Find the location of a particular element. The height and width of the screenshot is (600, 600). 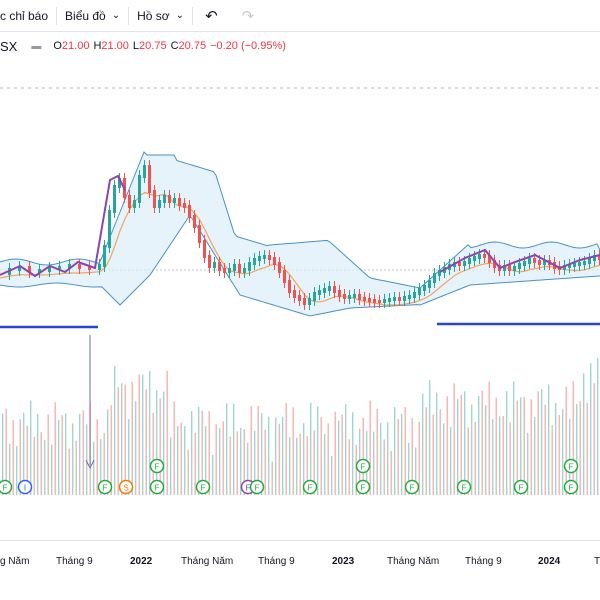

arrow-head-icon is located at coordinates (90, 464).